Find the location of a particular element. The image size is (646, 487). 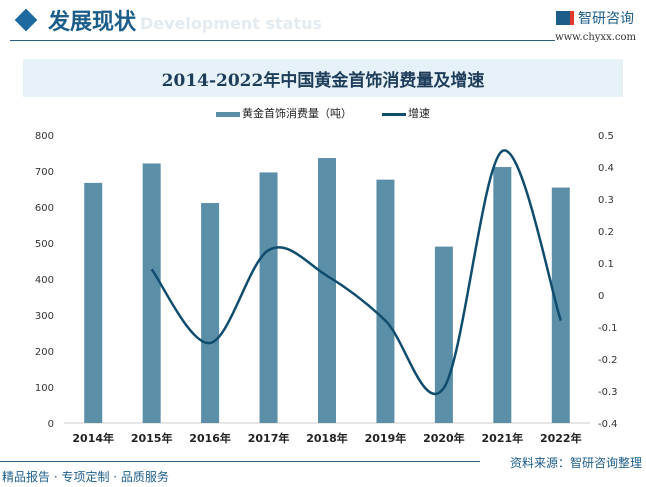

section-header: 发展现状 is located at coordinates (74, 20).